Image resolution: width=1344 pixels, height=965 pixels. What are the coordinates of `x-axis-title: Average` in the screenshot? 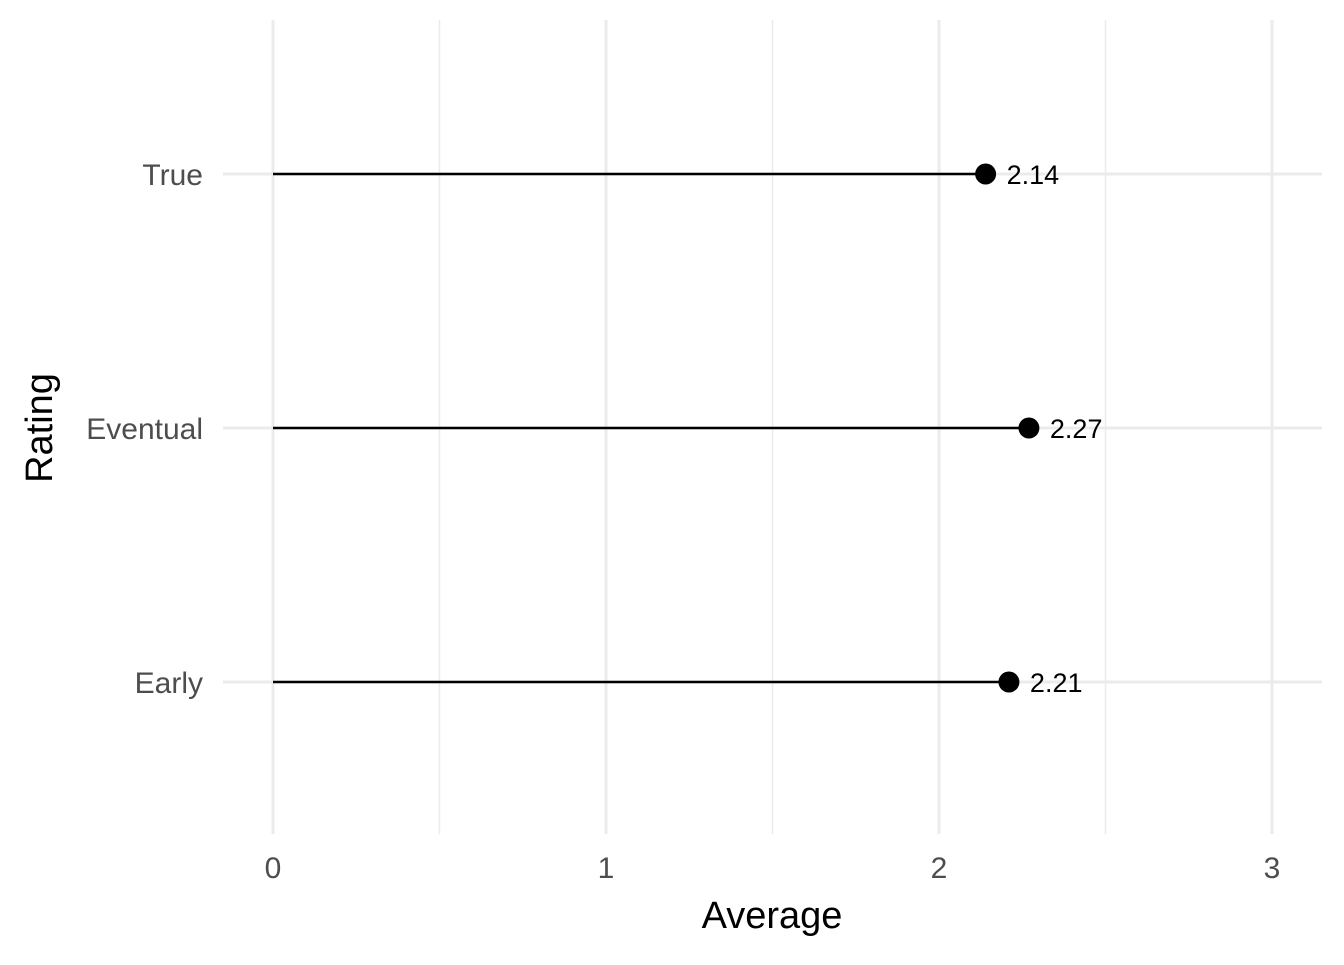 It's located at (772, 916).